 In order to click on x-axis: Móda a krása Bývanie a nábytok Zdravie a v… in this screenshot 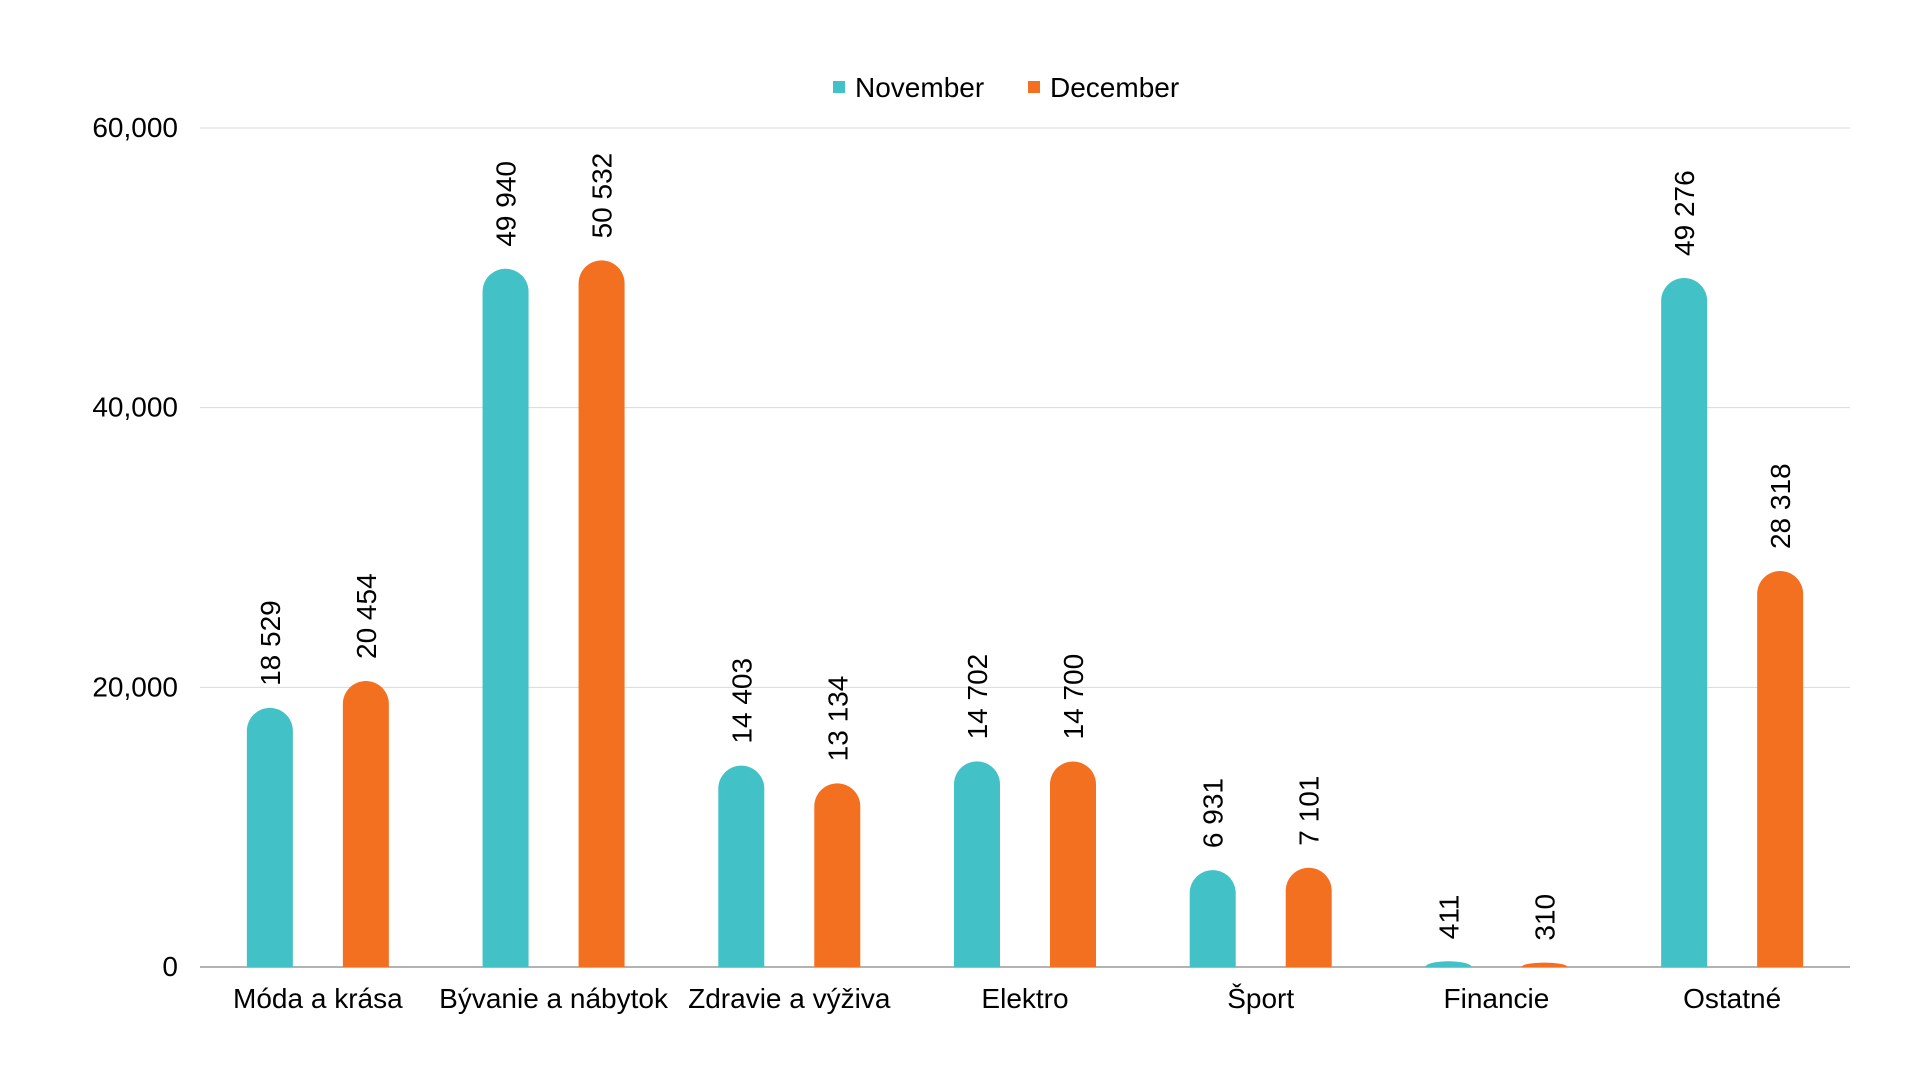, I will do `click(1007, 998)`.